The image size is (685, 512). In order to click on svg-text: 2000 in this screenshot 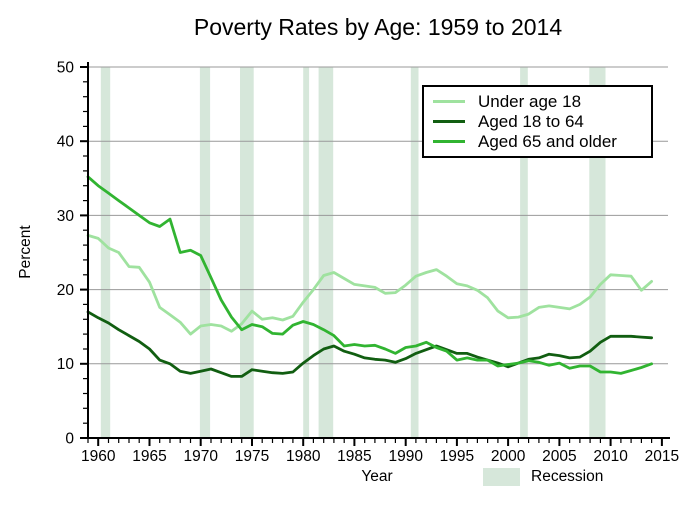, I will do `click(508, 456)`.